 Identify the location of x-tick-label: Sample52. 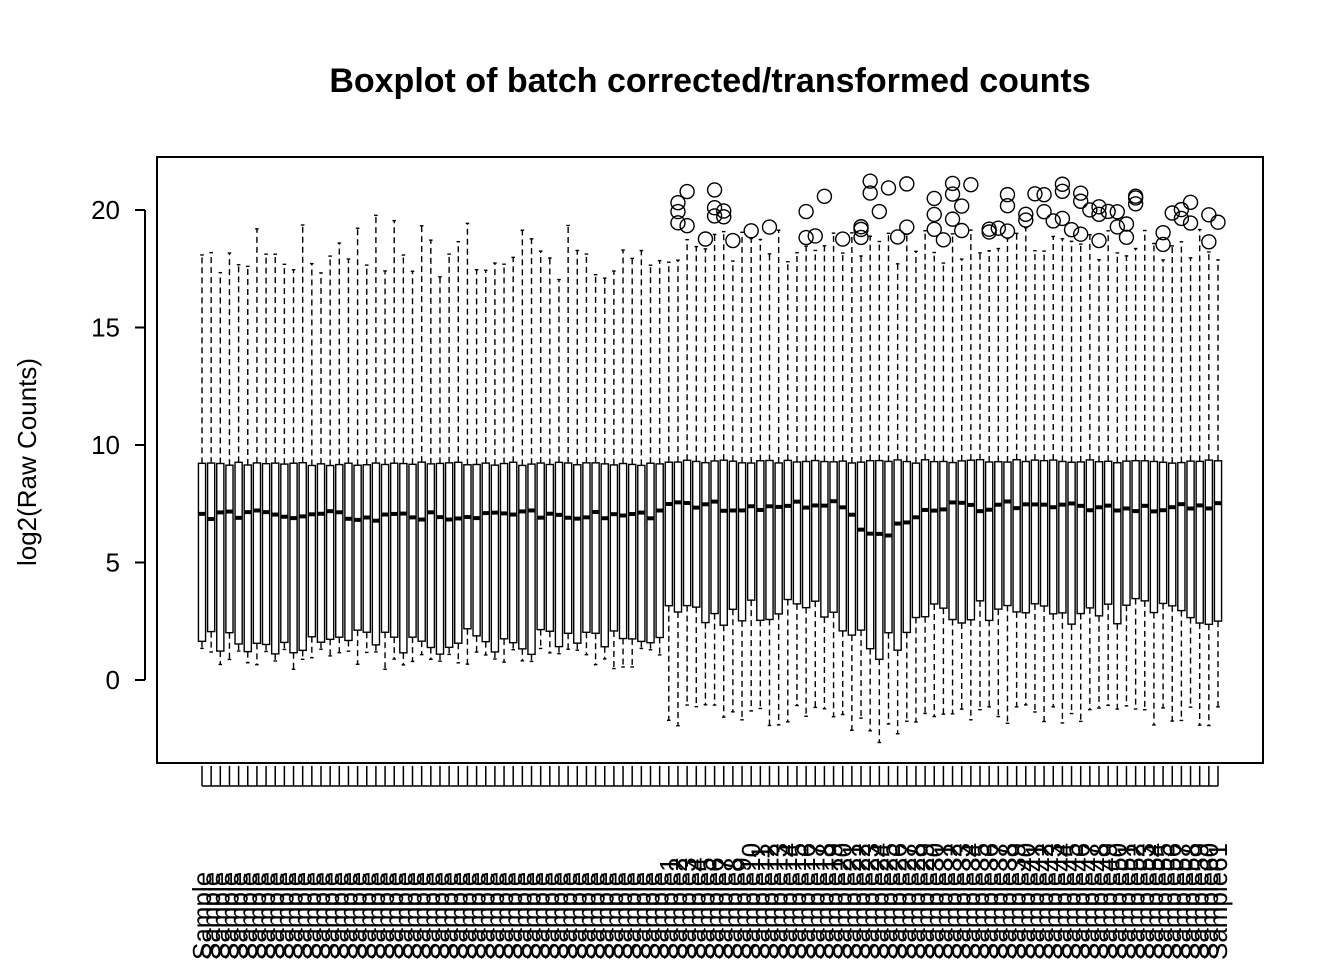
(1136, 901).